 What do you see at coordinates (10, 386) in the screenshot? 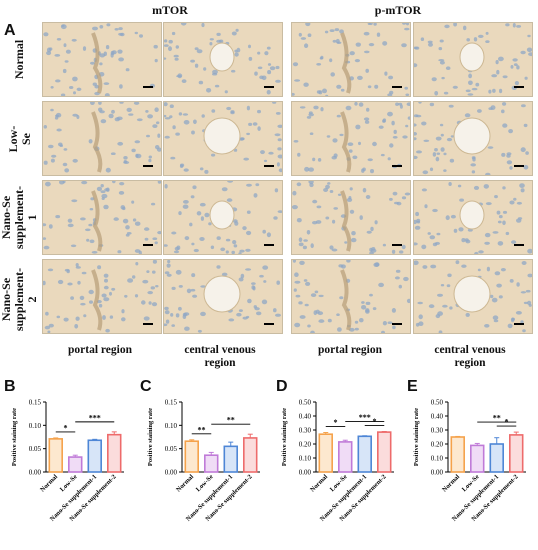
I see `panel-letter-b: B` at bounding box center [10, 386].